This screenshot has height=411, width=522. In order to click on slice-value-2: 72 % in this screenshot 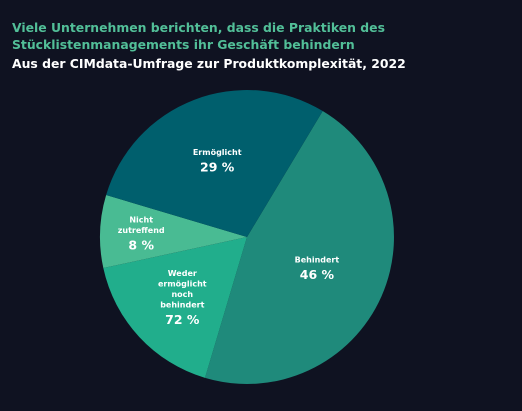, I will do `click(182, 319)`.